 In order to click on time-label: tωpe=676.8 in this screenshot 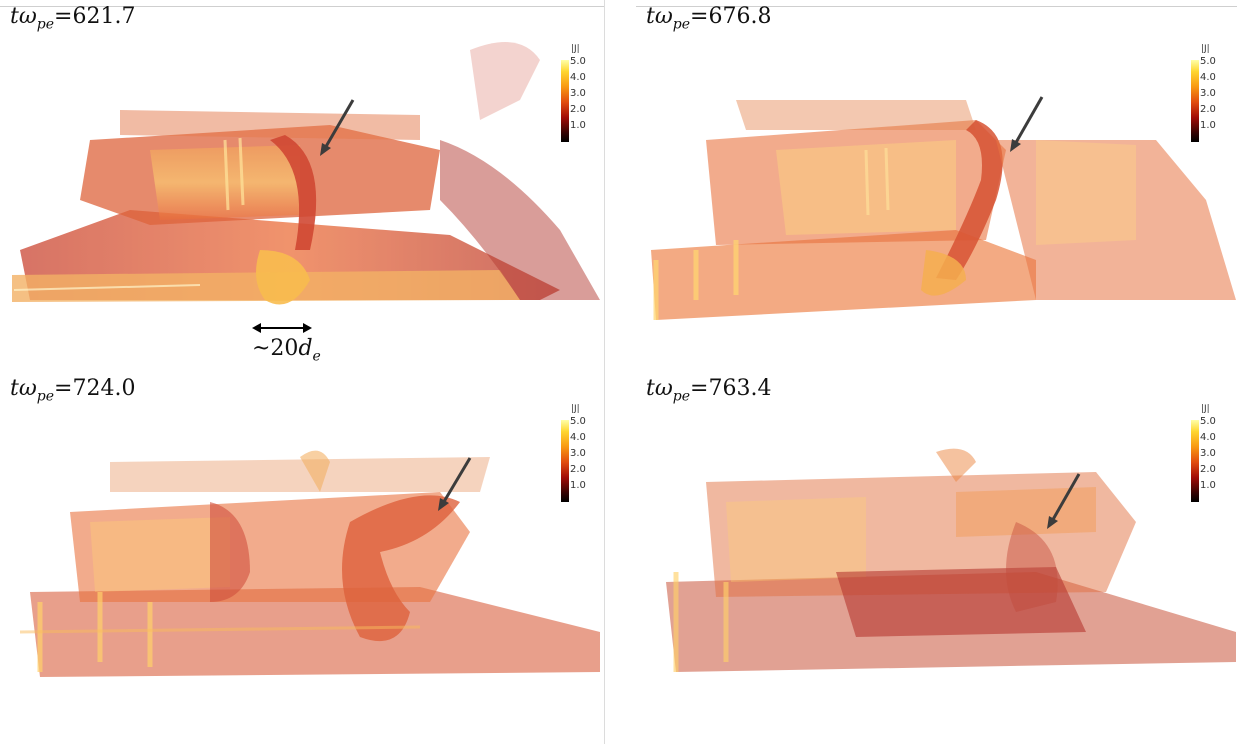, I will do `click(709, 18)`.